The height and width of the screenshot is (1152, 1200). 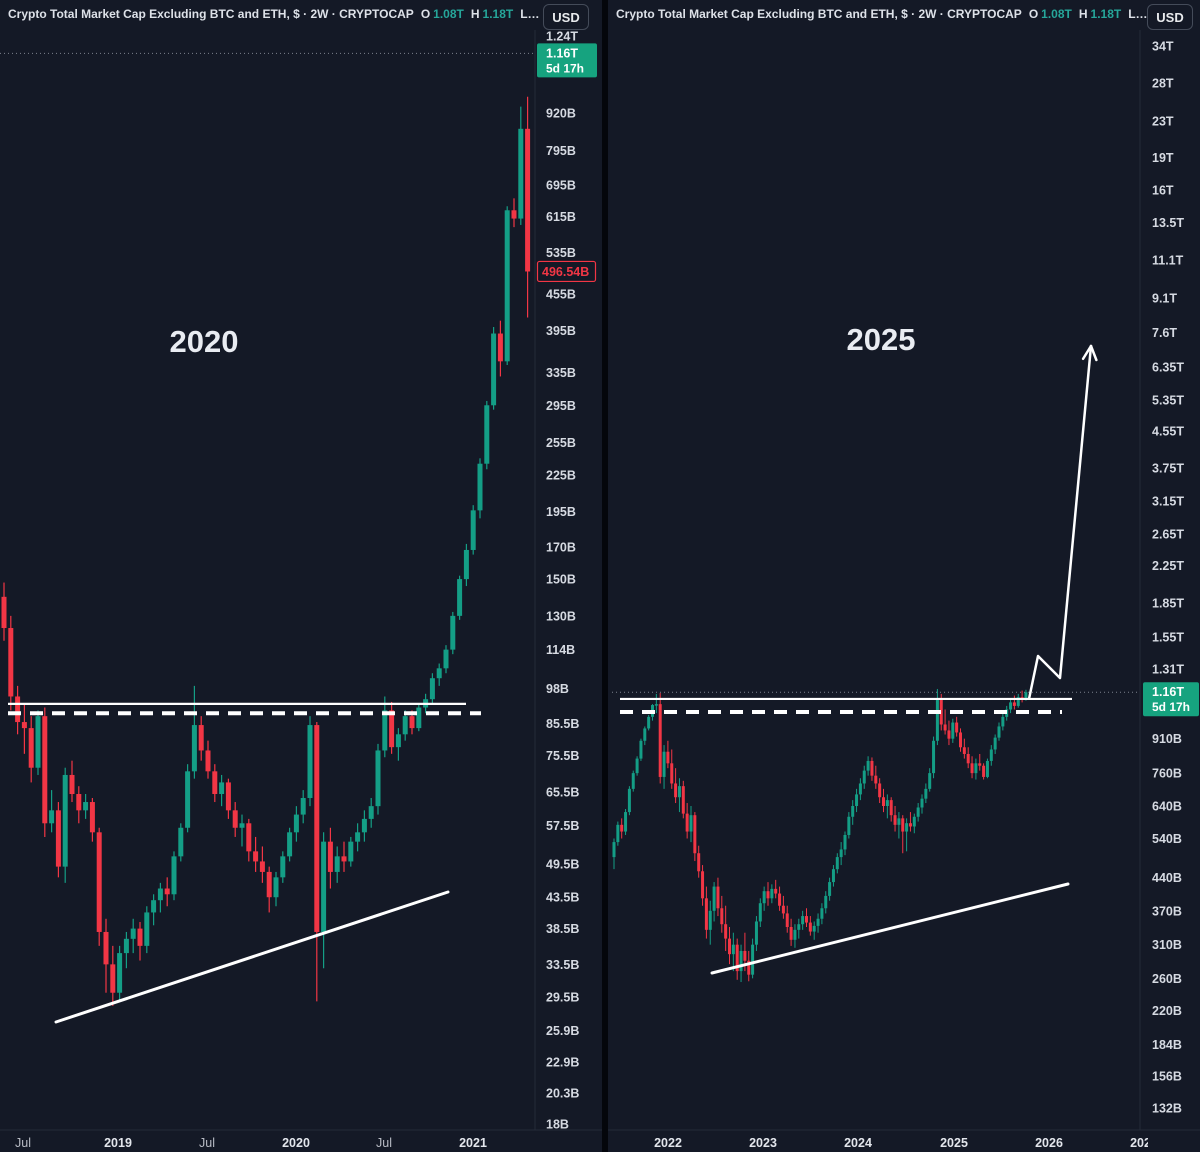 I want to click on price-tick-label: 132B, so click(x=1167, y=1109).